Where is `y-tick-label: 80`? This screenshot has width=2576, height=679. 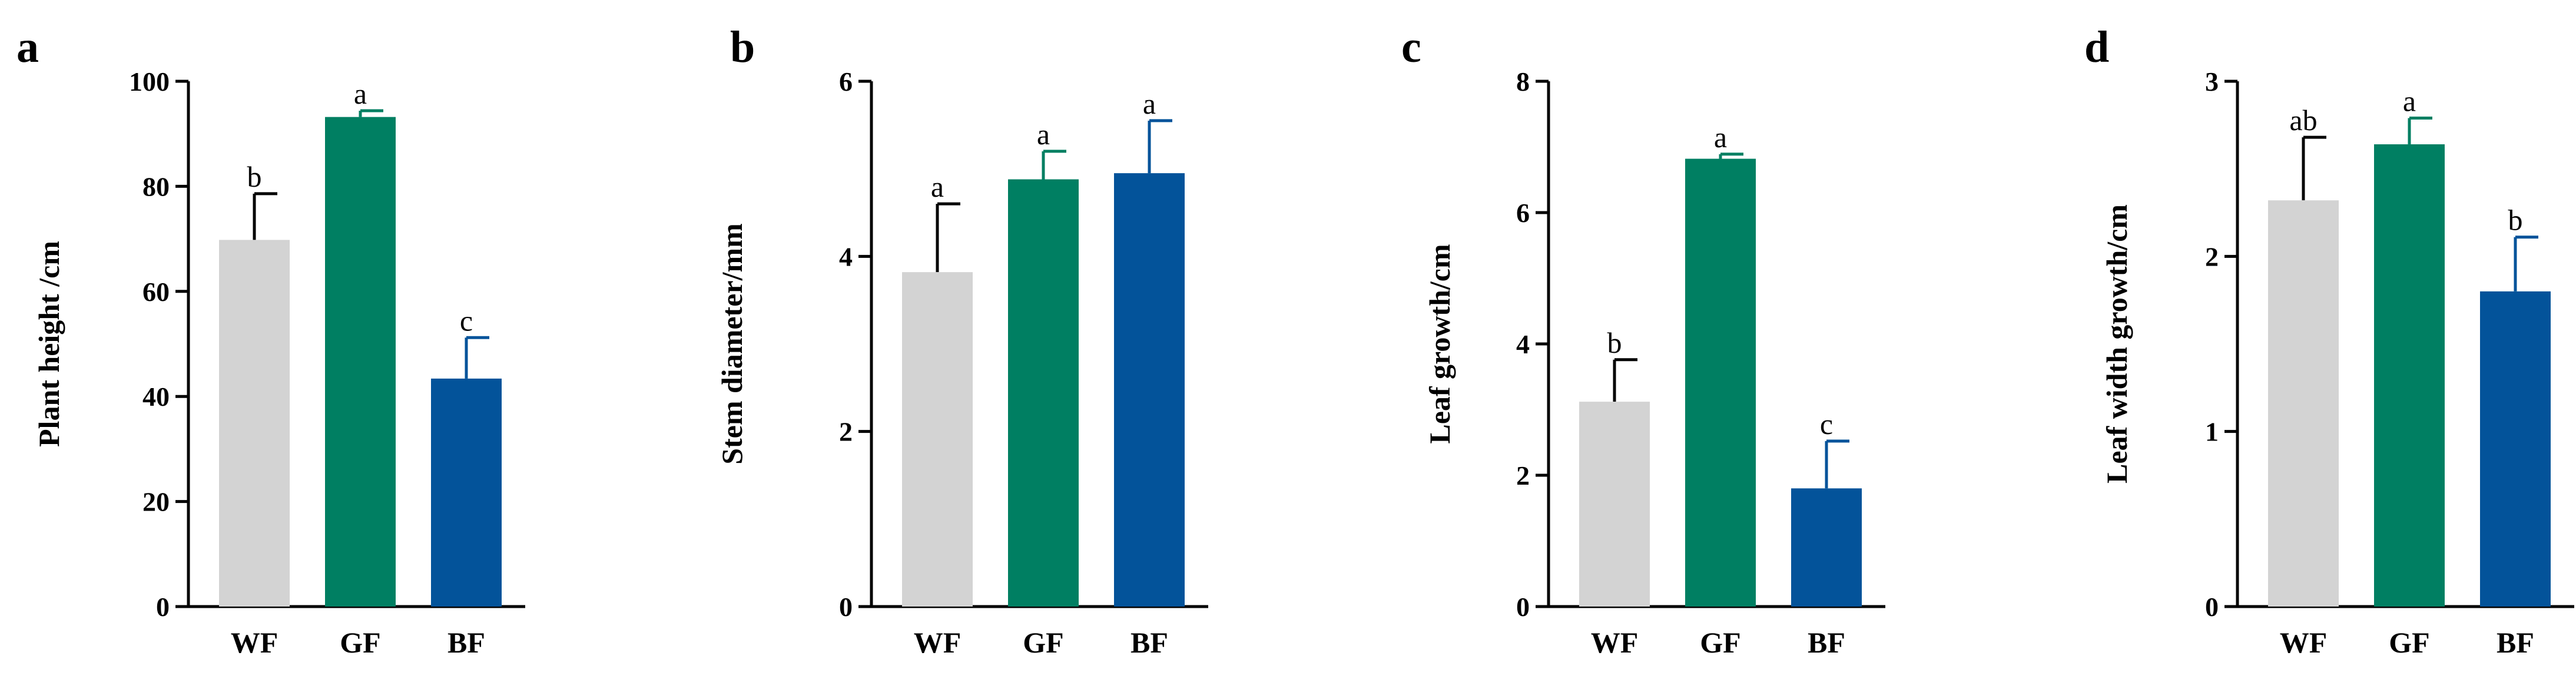
y-tick-label: 80 is located at coordinates (156, 186).